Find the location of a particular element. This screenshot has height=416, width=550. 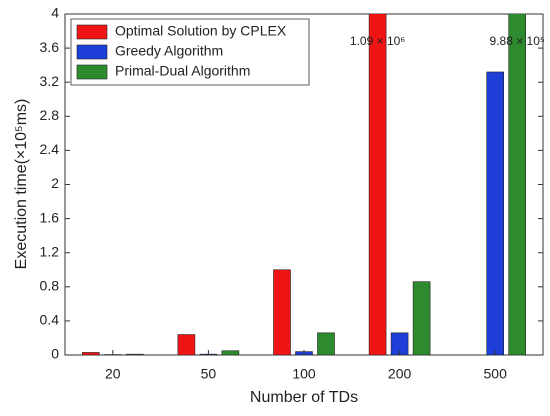

y-tick-label: 1.2 is located at coordinates (50, 251).